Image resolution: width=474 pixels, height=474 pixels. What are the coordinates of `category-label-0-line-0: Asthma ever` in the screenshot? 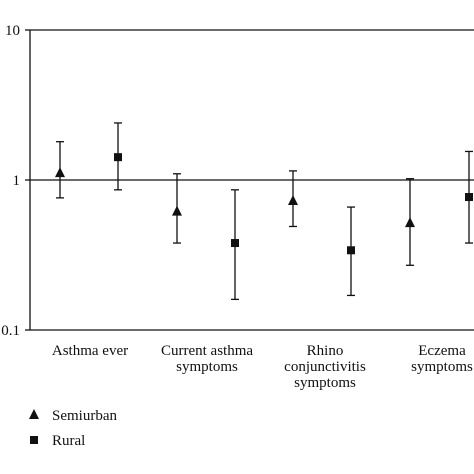 It's located at (90, 351).